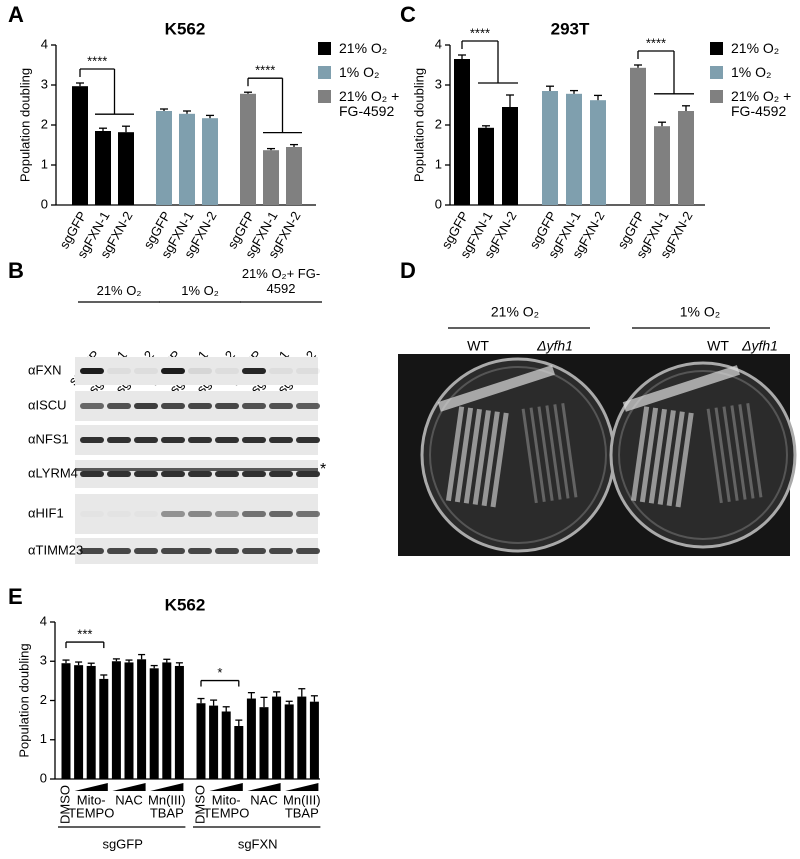  Describe the element at coordinates (199, 804) in the screenshot. I see `treatment-label: DMSO` at that location.